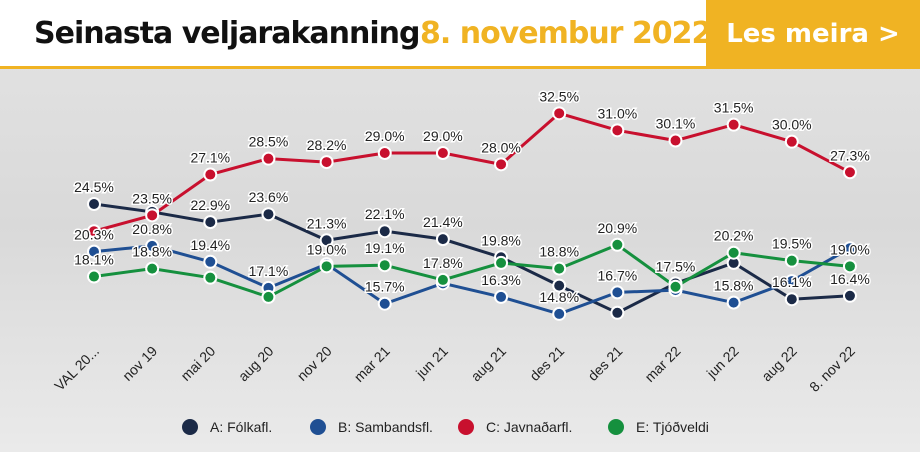 The height and width of the screenshot is (452, 920). I want to click on value-label: 21.3%, so click(327, 223).